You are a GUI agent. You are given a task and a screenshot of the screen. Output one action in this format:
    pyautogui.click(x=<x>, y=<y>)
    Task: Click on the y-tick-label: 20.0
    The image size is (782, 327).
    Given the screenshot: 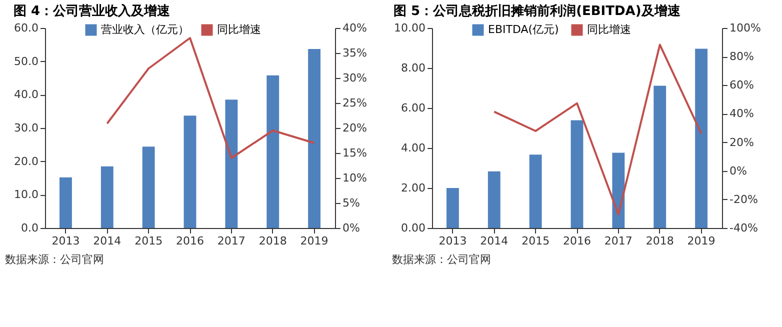 What is the action you would take?
    pyautogui.click(x=26, y=161)
    